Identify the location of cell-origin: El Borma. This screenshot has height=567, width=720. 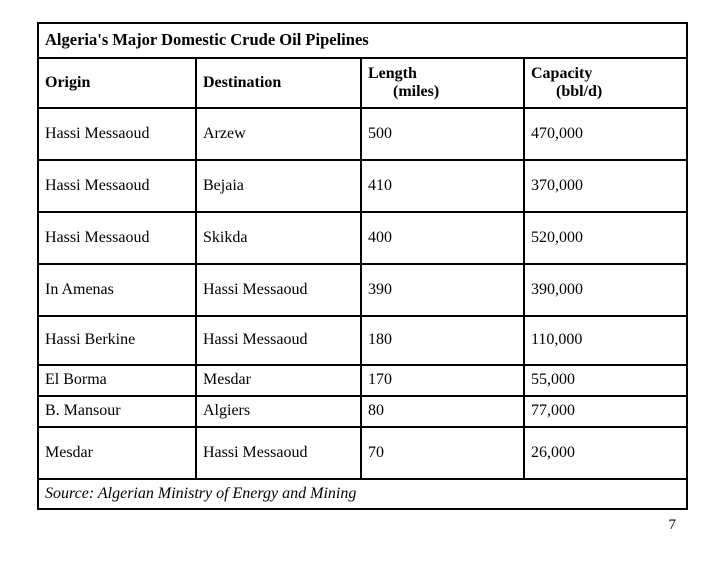
(117, 380).